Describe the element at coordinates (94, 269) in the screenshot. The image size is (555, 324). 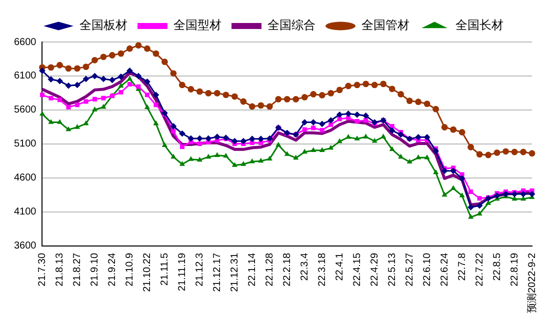
I see `x-tick-label: 21.9.10` at that location.